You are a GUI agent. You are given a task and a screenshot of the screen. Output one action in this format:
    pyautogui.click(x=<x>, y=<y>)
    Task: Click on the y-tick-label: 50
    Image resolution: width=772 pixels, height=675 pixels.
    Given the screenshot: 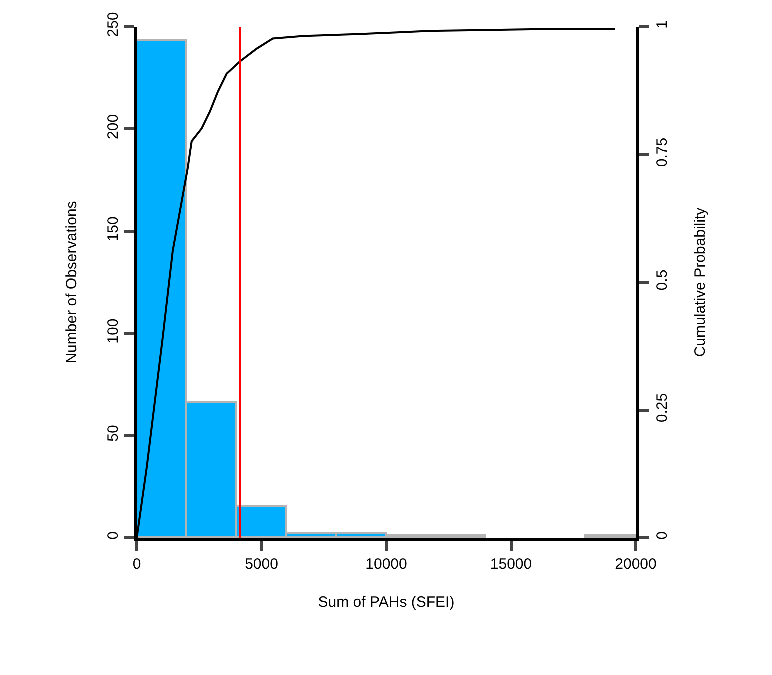 What is the action you would take?
    pyautogui.click(x=113, y=433)
    